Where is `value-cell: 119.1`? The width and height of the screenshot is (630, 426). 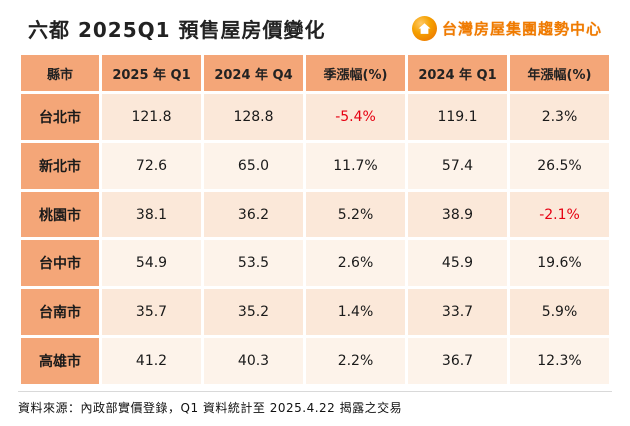 value-cell: 119.1 is located at coordinates (457, 117).